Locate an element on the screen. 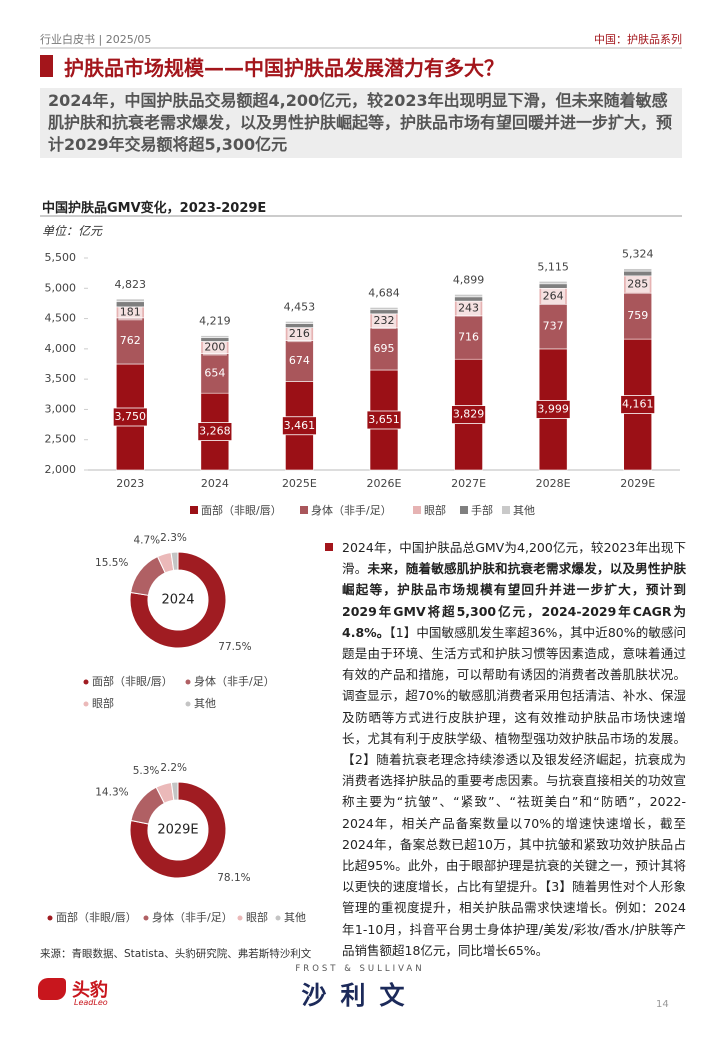  data-label: 3,999 is located at coordinates (553, 408).